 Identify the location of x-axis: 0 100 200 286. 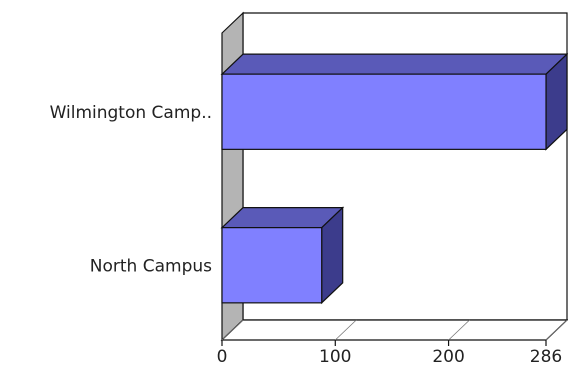
(392, 343).